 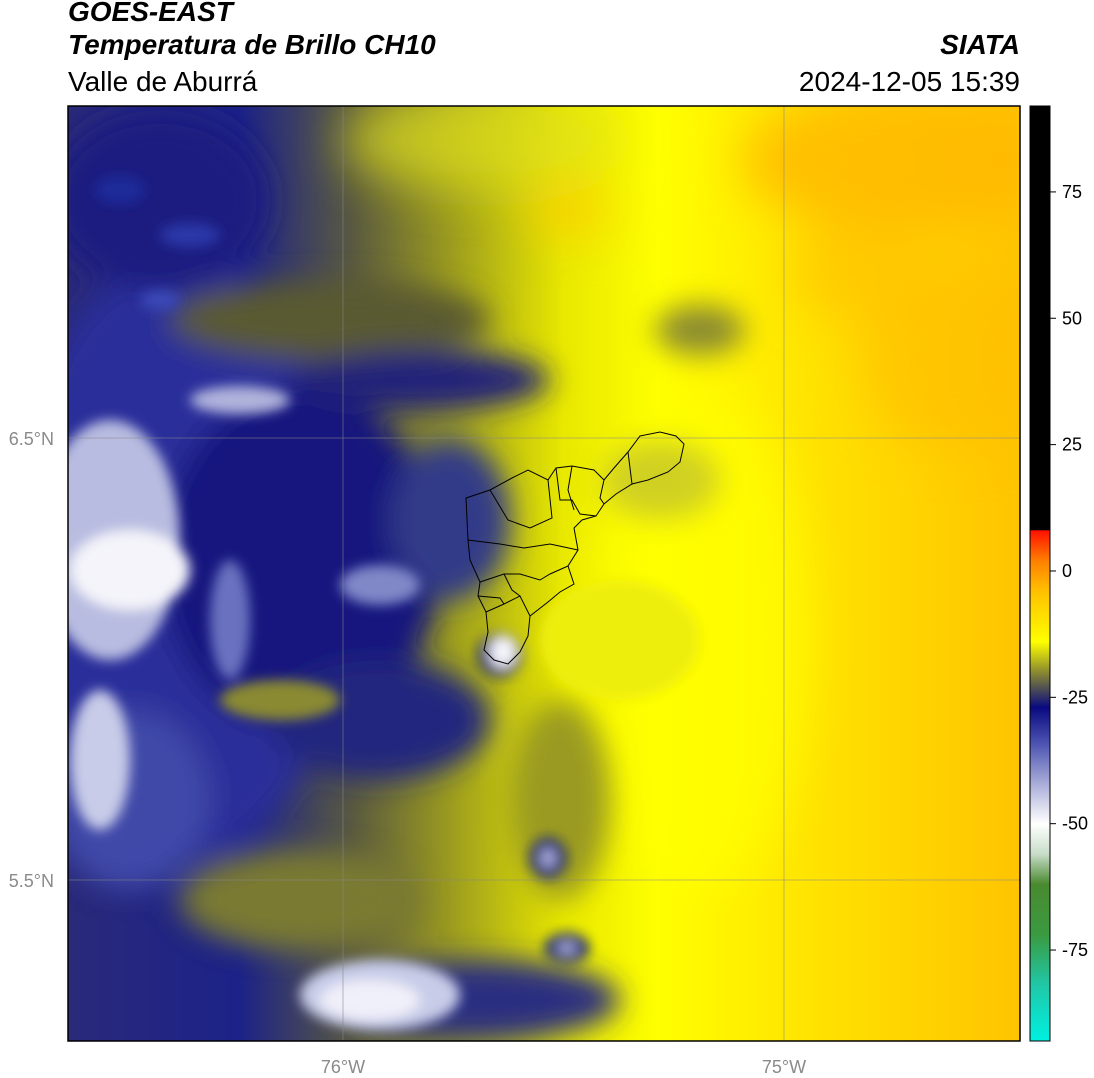 I want to click on timestamp-label: 2024-12-05 15:39, so click(x=909, y=81).